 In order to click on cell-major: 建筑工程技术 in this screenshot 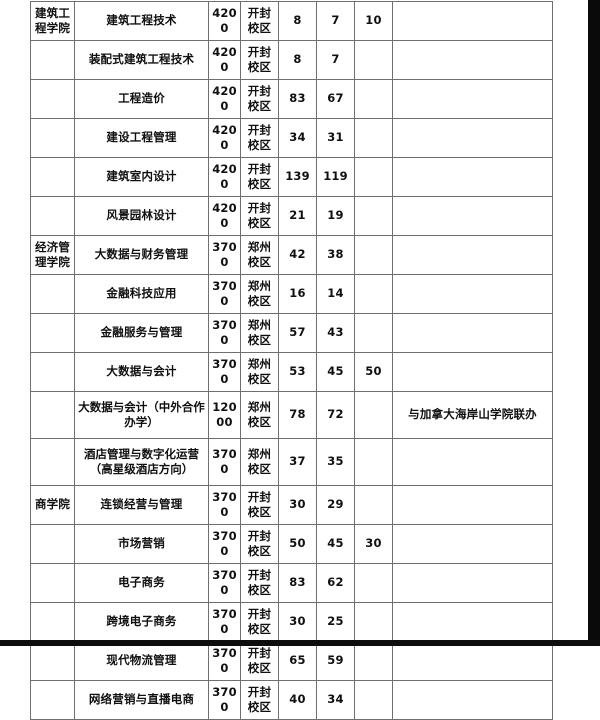, I will do `click(141, 21)`.